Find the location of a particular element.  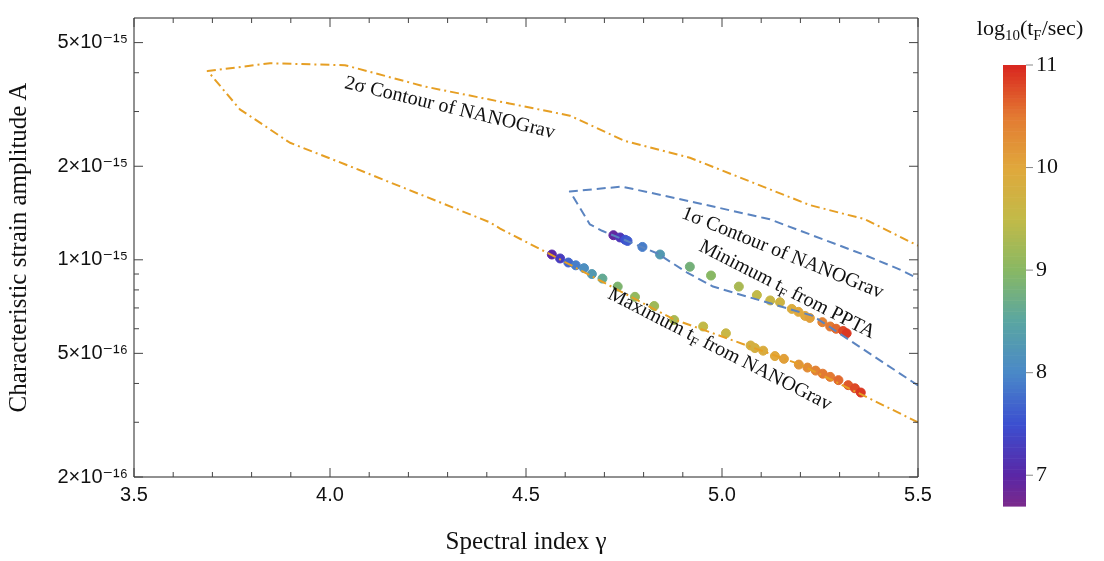

x-tick-label: 4.0 is located at coordinates (330, 493).